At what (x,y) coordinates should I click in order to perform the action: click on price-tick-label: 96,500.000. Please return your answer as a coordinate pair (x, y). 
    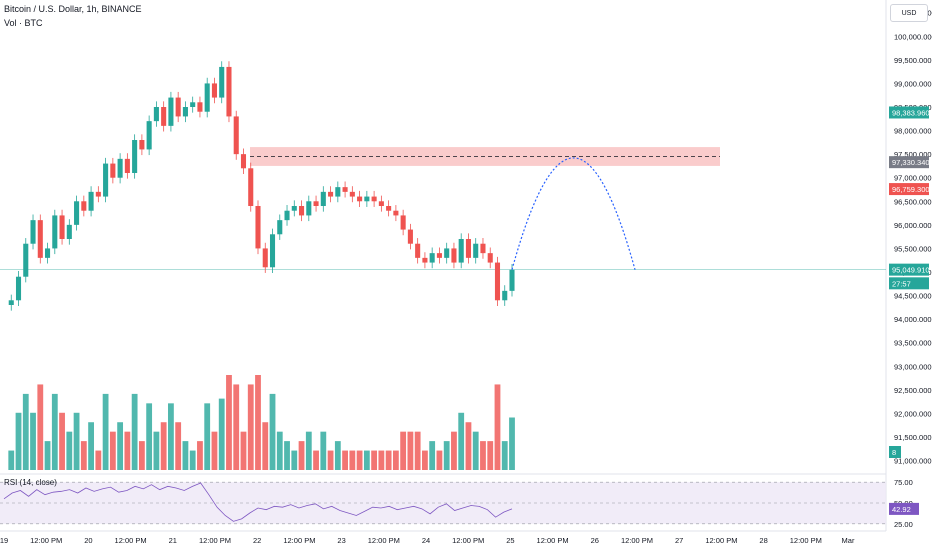
    Looking at the image, I should click on (913, 201).